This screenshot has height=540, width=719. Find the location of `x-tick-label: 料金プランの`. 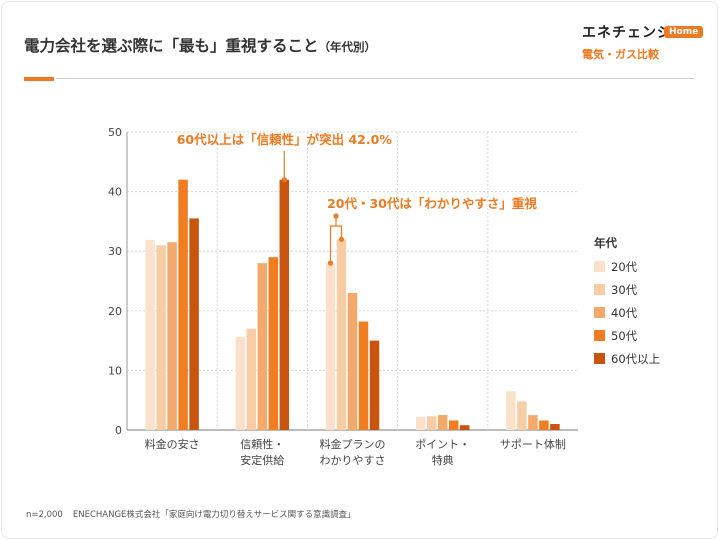

x-tick-label: 料金プランの is located at coordinates (353, 444).